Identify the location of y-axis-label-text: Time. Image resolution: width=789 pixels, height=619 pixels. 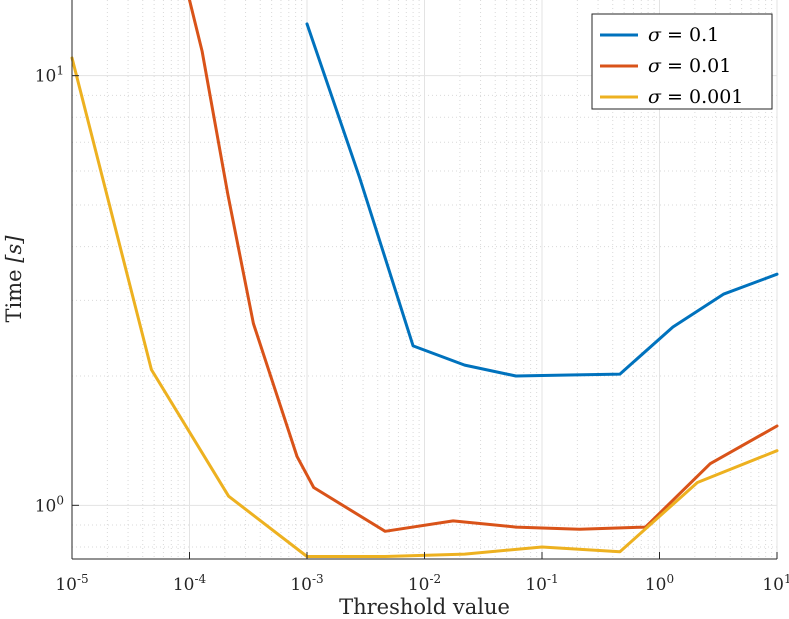
(14, 293).